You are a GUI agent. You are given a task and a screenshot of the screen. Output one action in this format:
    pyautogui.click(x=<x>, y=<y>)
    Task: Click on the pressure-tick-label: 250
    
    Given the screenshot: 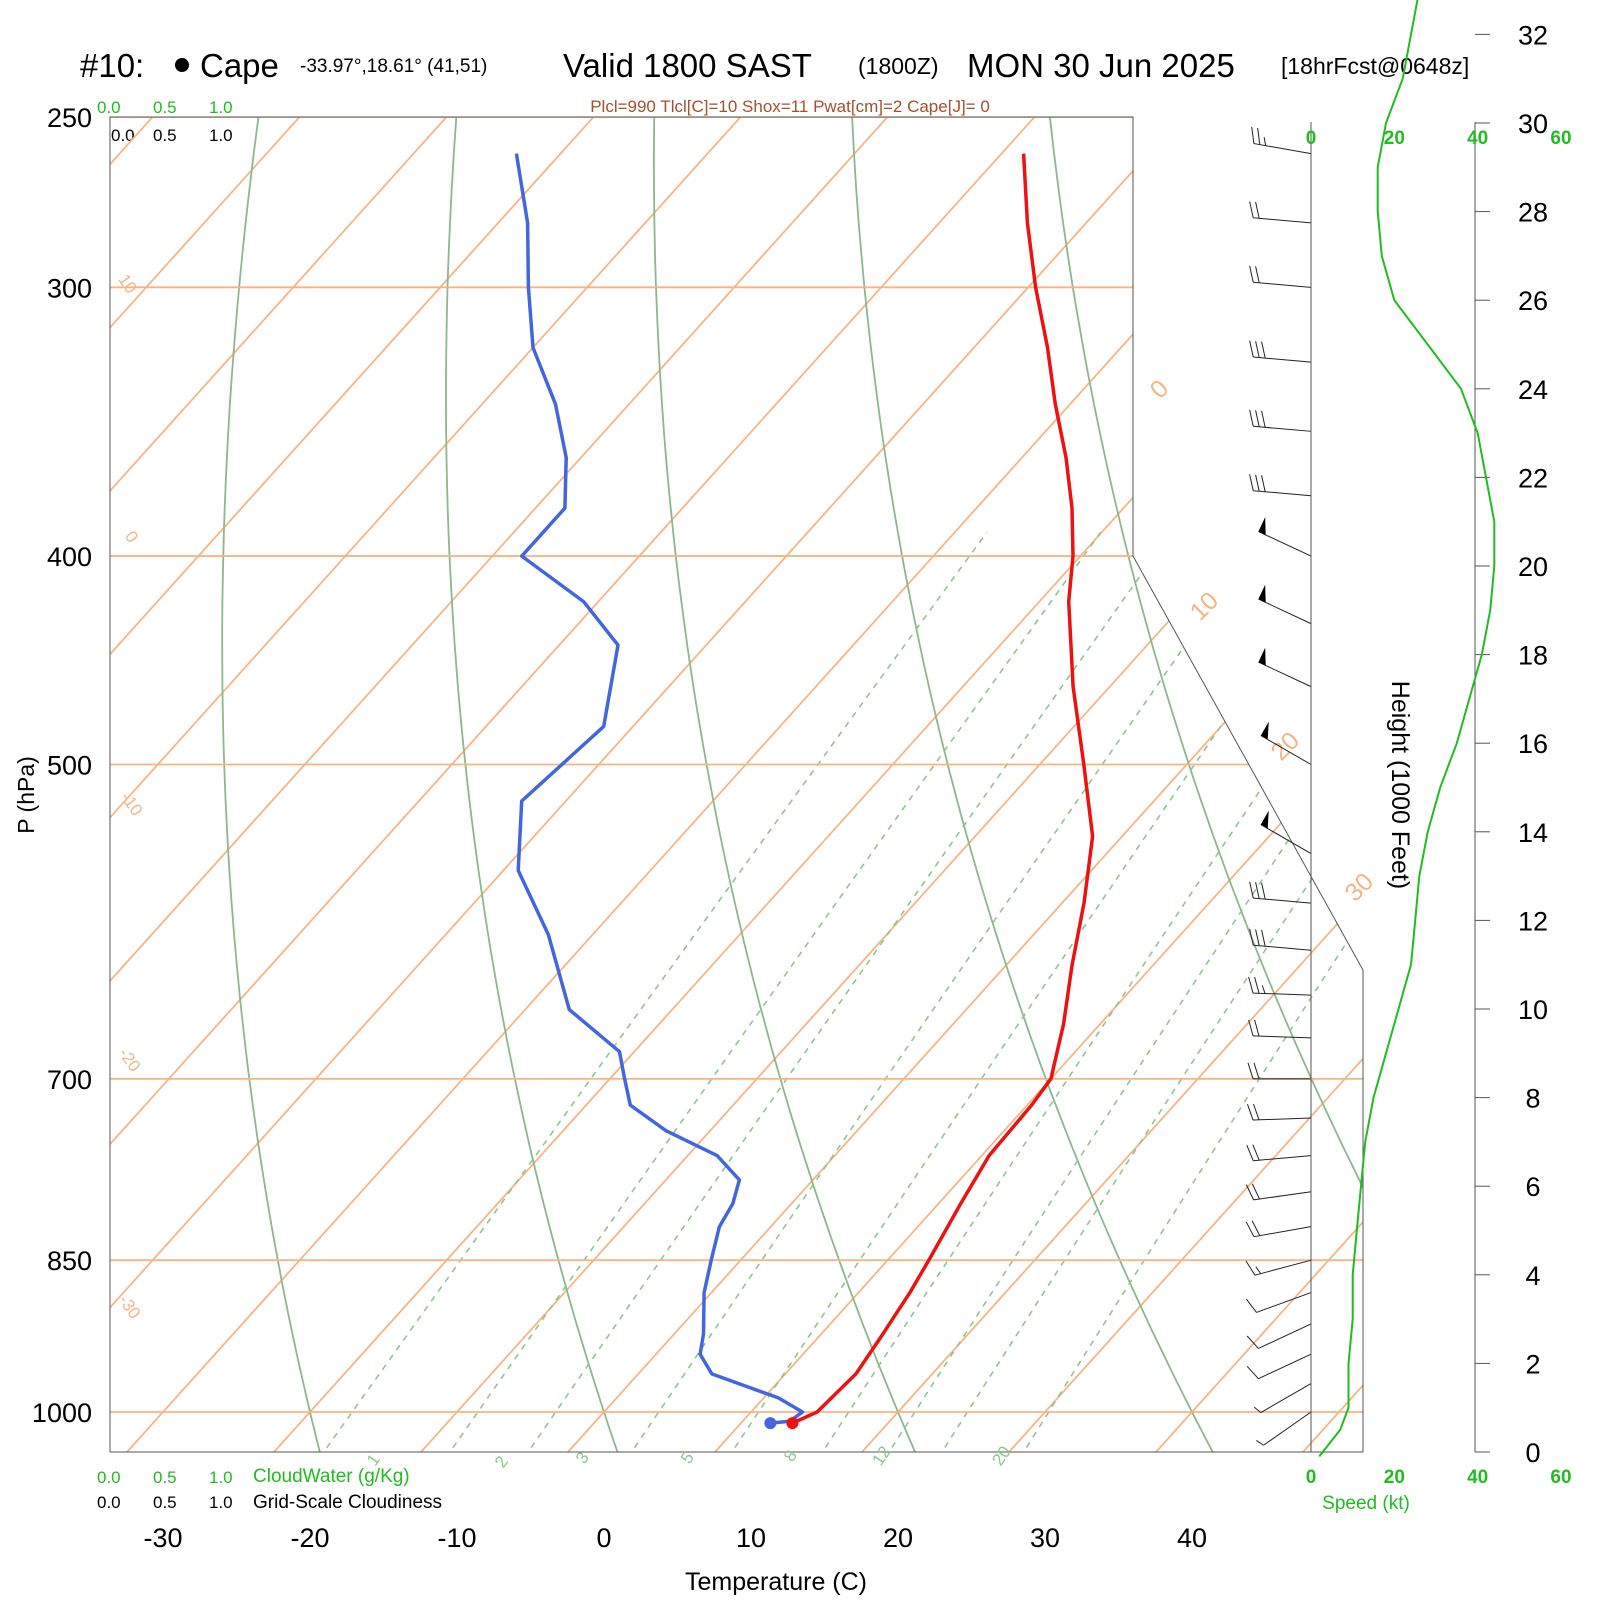 What is the action you would take?
    pyautogui.click(x=69, y=118)
    